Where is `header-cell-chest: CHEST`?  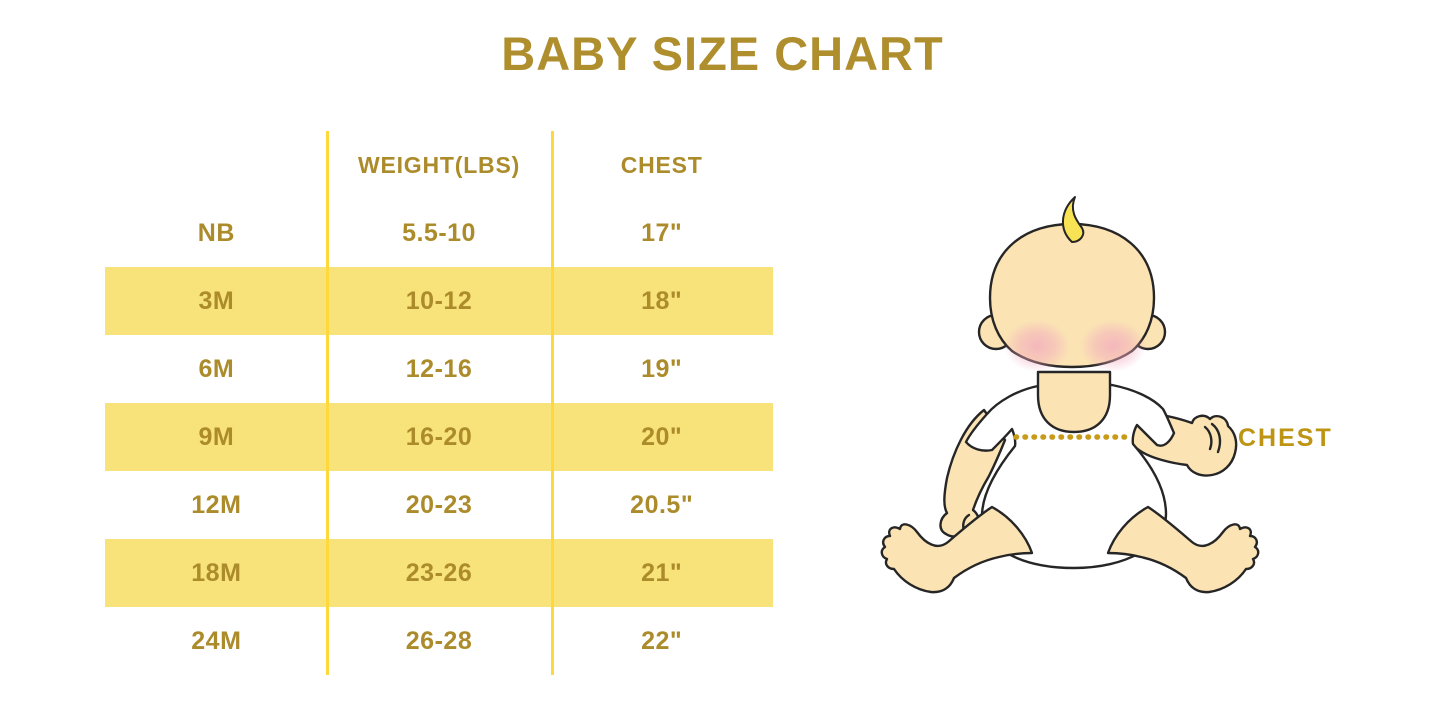 header-cell-chest: CHEST is located at coordinates (661, 164).